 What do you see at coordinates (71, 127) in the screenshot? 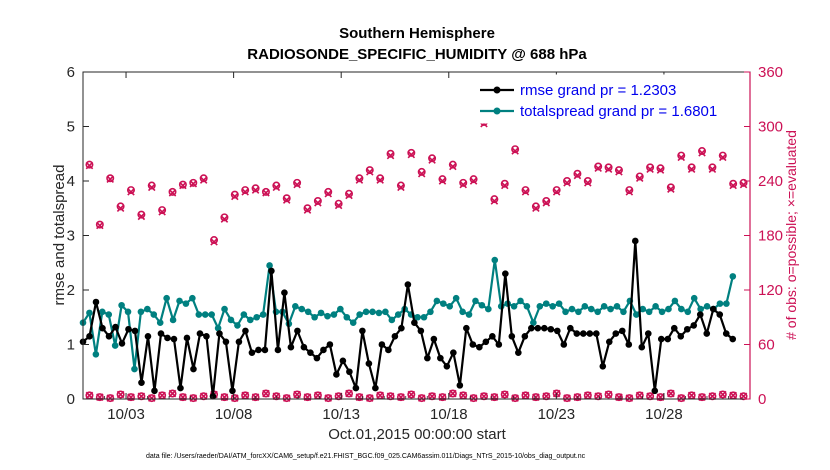
I see `y-tick-label: 5` at bounding box center [71, 127].